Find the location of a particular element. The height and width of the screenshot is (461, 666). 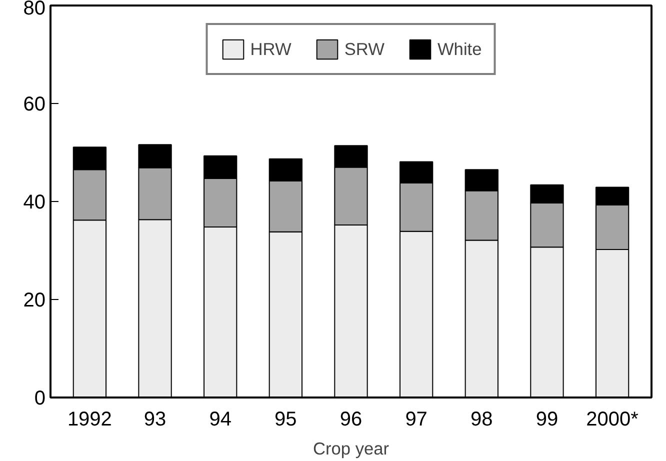

x-tick-label: 97 is located at coordinates (416, 419).